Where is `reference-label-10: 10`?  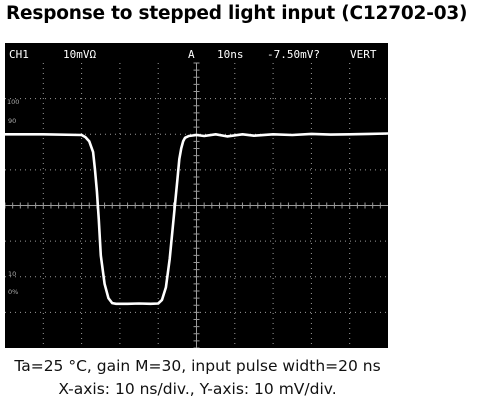
reference-label-10: 10 is located at coordinates (12, 274).